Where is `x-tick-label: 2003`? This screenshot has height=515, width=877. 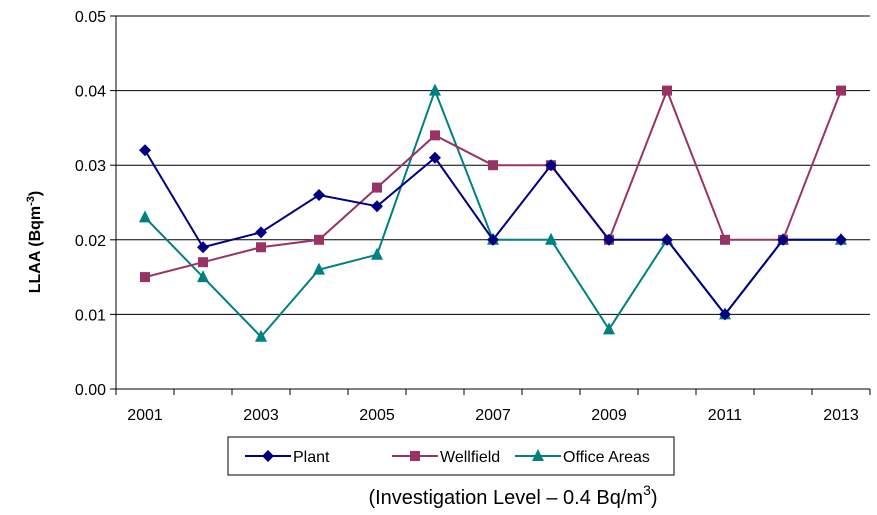
x-tick-label: 2003 is located at coordinates (261, 415).